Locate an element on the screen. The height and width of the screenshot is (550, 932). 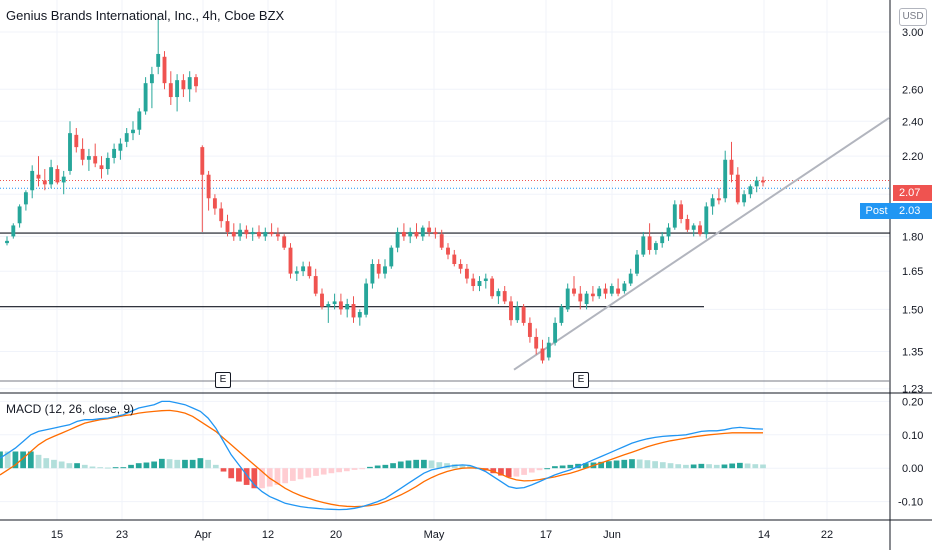
time-axis-tick-label: 22 is located at coordinates (827, 535).